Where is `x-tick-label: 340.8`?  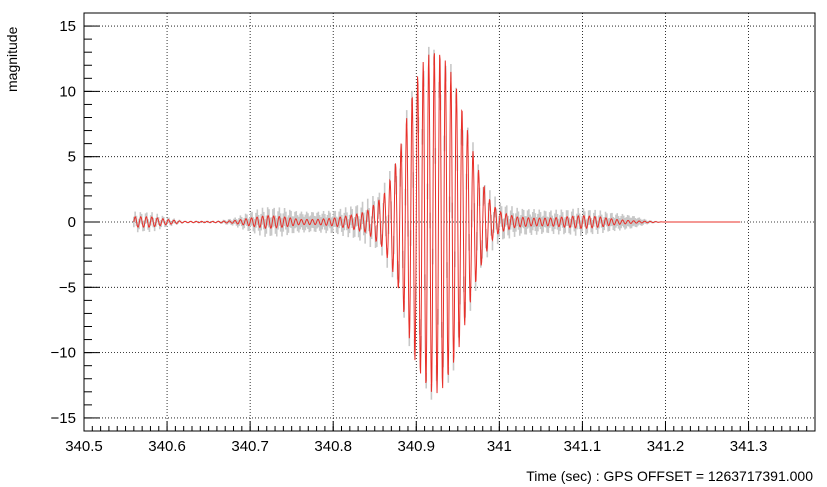
x-tick-label: 340.8 is located at coordinates (333, 446).